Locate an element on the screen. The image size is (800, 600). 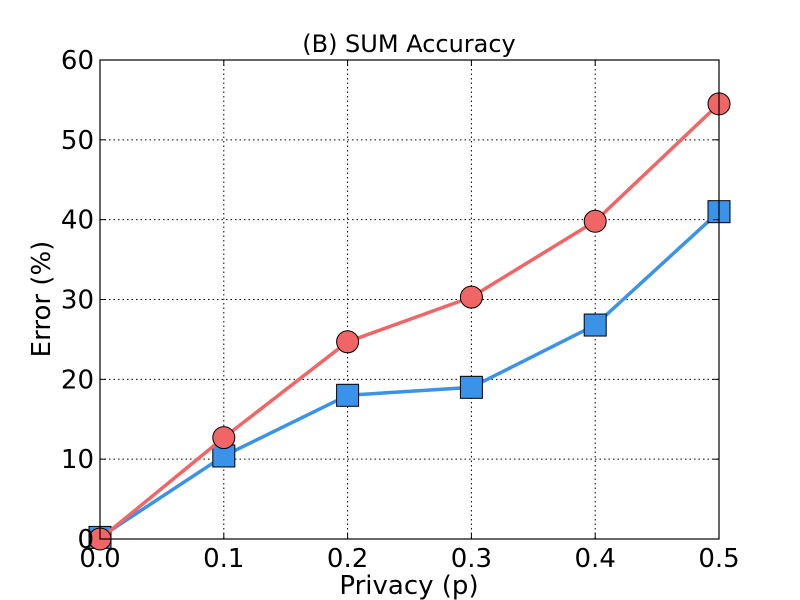
y-tick-label: 40 is located at coordinates (77, 221).